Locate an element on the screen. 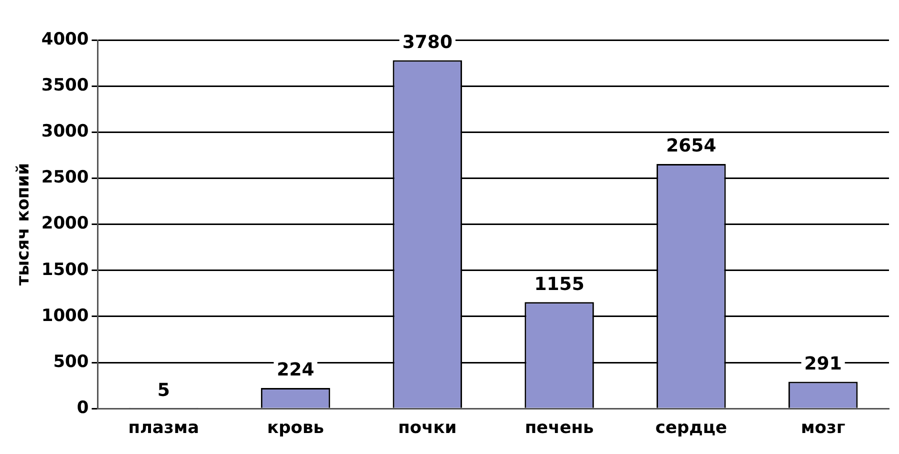  data-label: 224 is located at coordinates (295, 370).